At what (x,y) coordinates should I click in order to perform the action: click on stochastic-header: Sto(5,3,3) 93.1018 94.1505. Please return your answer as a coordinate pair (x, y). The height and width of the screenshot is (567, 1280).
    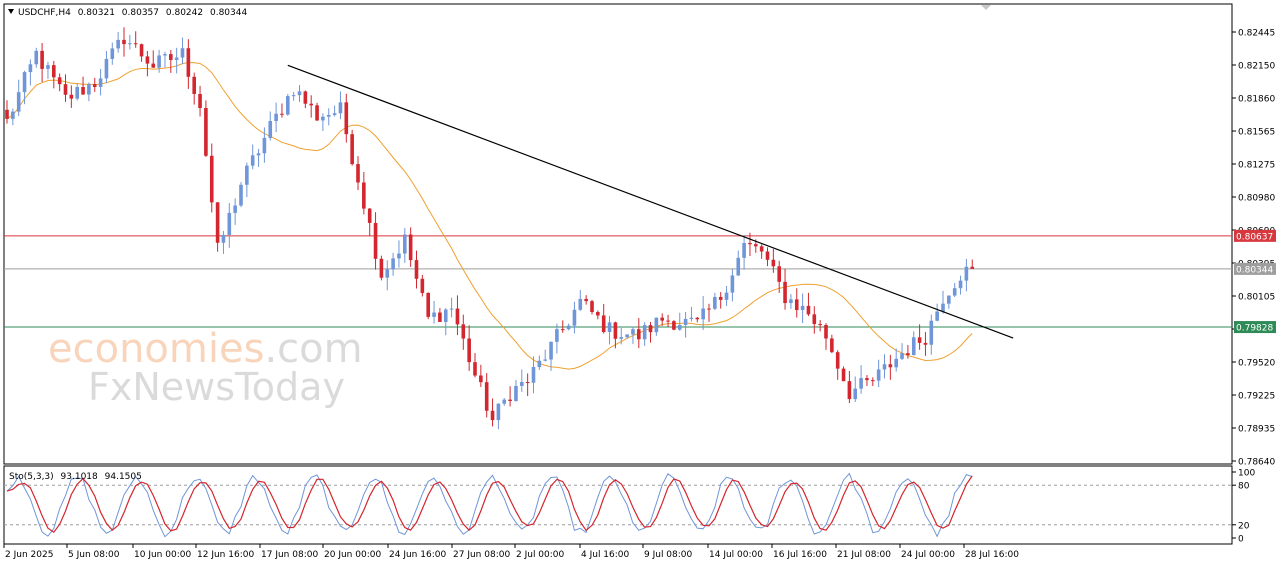
    Looking at the image, I should click on (75, 477).